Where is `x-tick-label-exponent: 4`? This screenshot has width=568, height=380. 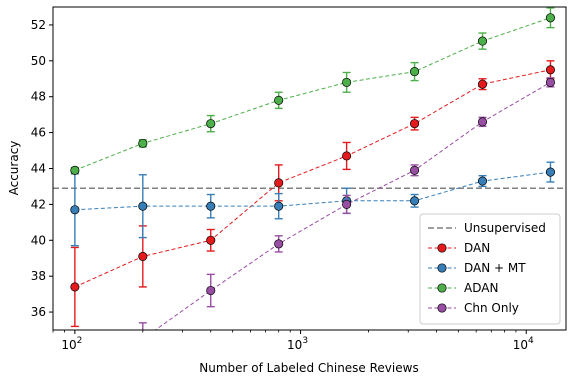 x-tick-label-exponent: 4 is located at coordinates (531, 341).